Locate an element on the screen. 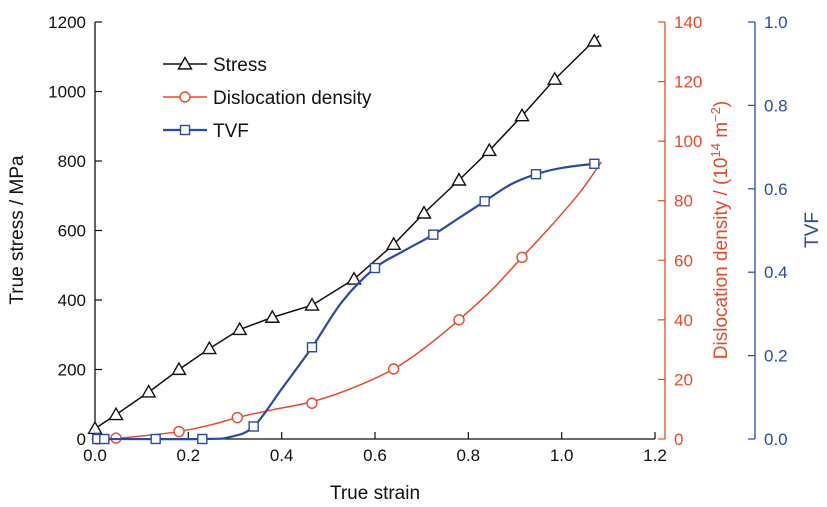  right2-tick-label: 0.0 is located at coordinates (776, 439).